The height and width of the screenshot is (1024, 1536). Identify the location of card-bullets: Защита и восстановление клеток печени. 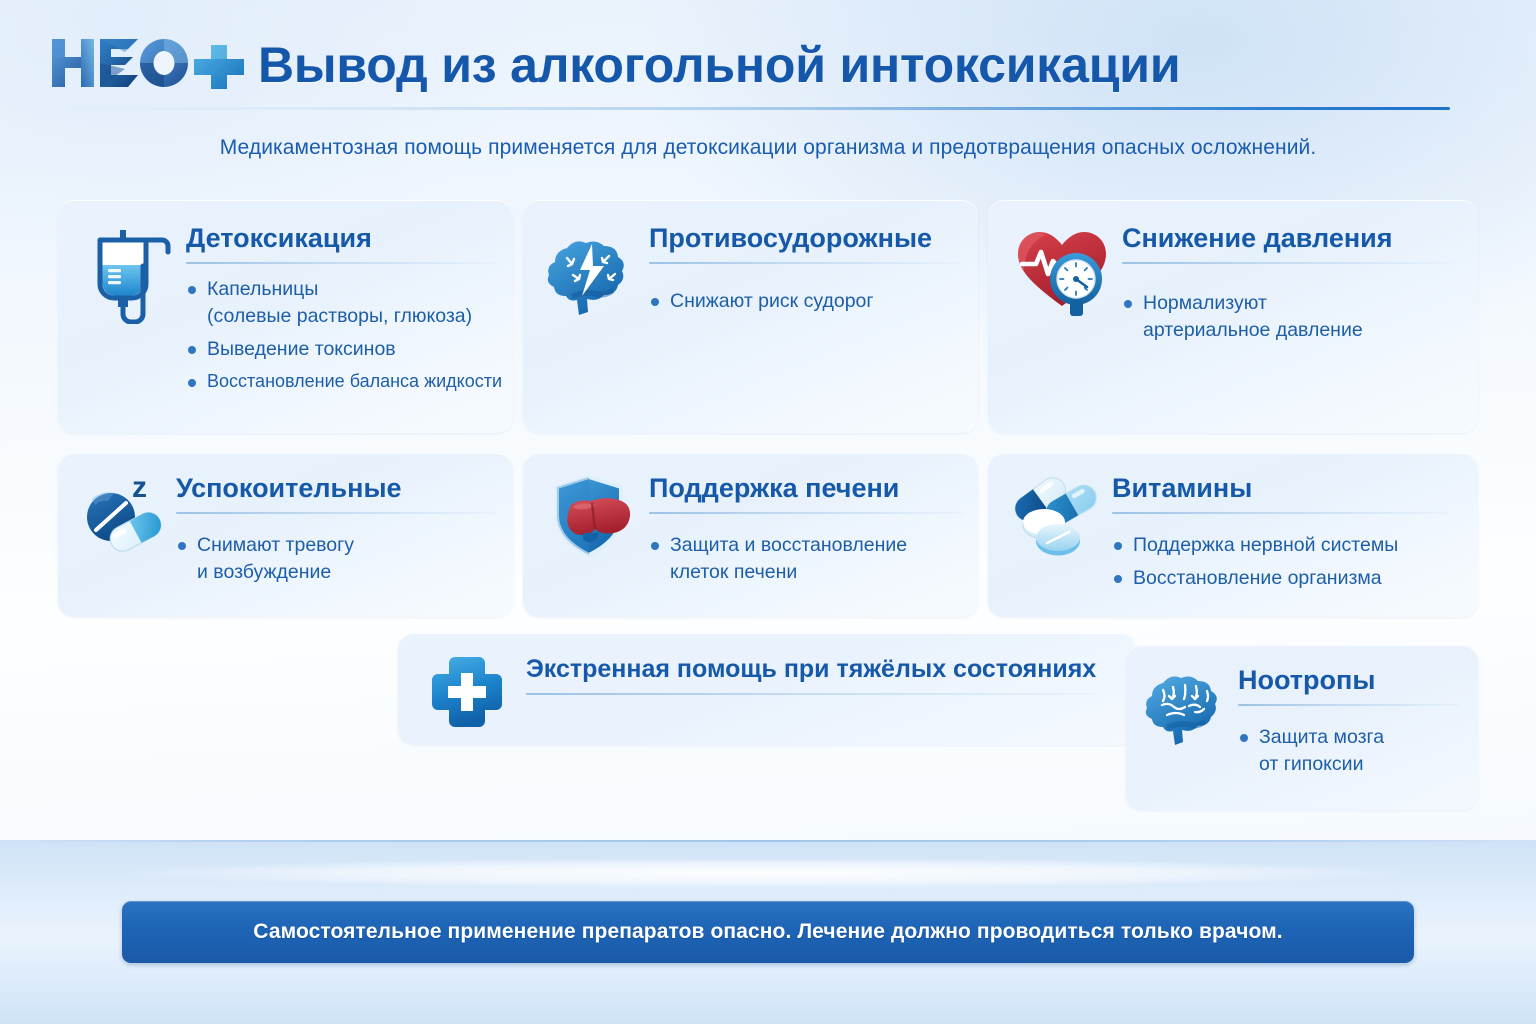
(778, 562).